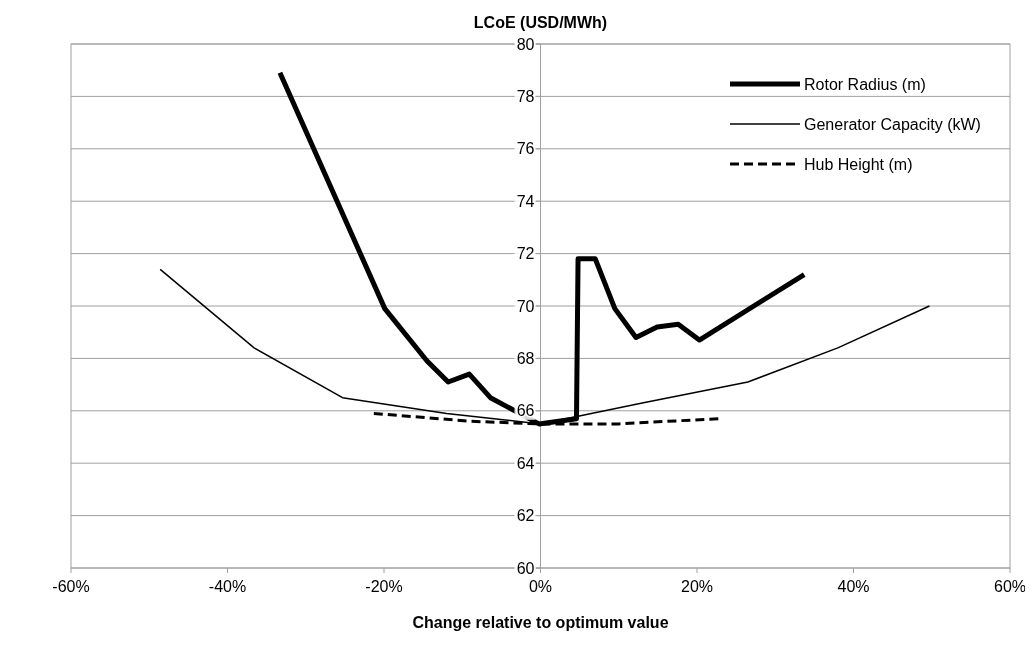 This screenshot has width=1033, height=659. I want to click on x-tick-label: 20%, so click(697, 586).